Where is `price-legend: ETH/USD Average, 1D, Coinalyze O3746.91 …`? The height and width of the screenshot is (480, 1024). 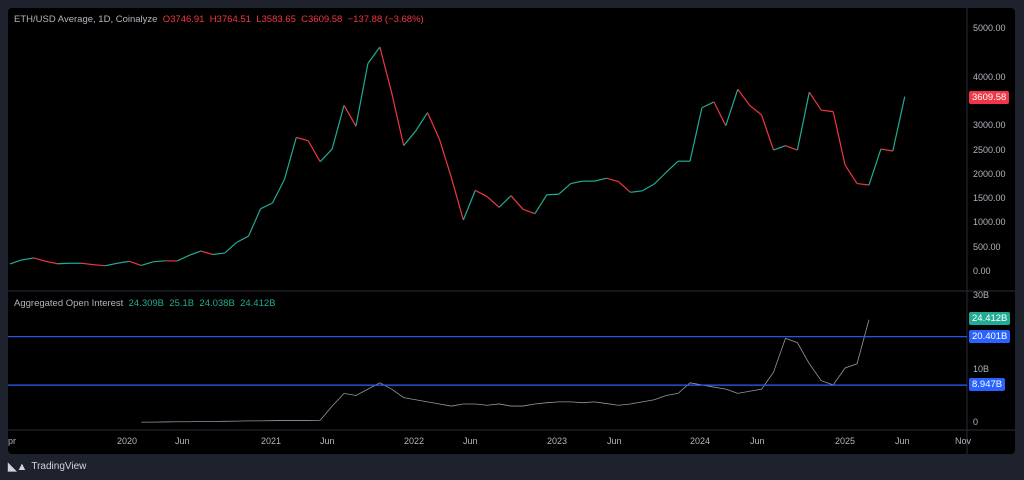
price-legend: ETH/USD Average, 1D, Coinalyze O3746.91 … is located at coordinates (219, 19).